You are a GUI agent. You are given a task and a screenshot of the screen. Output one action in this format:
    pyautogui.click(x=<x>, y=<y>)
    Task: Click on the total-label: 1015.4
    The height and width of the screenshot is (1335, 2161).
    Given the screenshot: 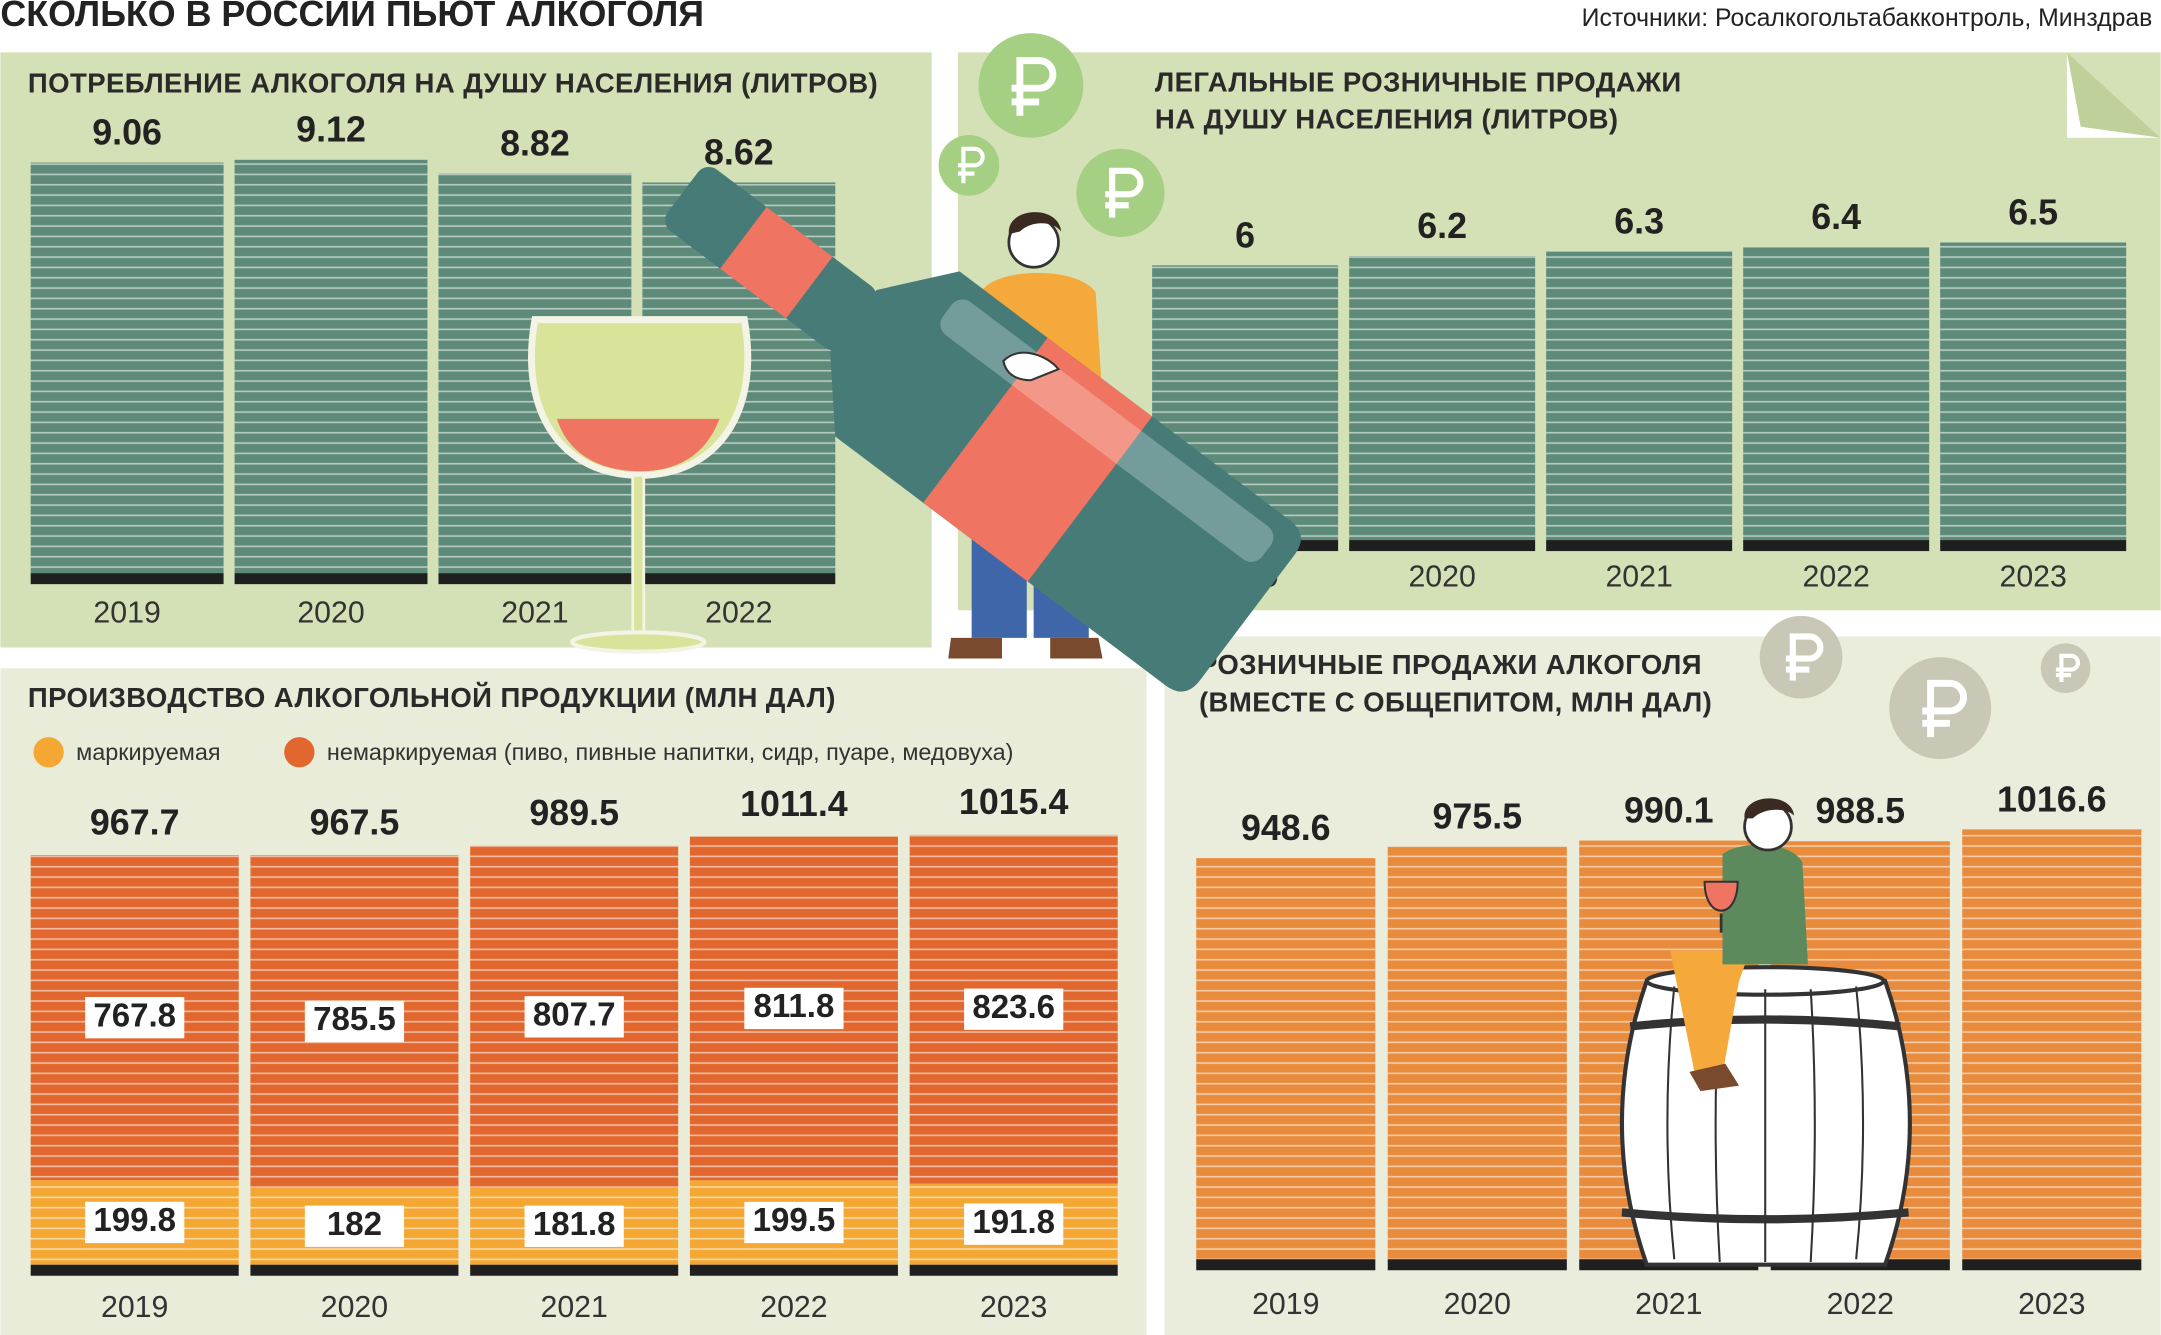 What is the action you would take?
    pyautogui.click(x=1014, y=802)
    